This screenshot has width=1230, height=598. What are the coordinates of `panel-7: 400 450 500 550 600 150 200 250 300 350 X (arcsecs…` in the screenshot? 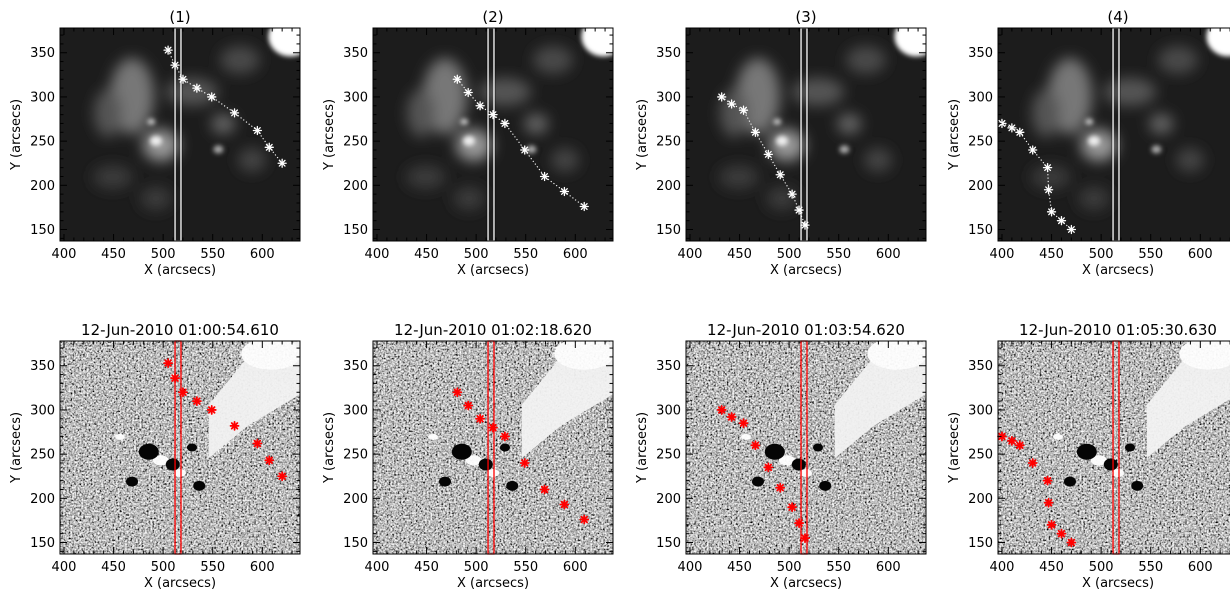 It's located at (781, 456).